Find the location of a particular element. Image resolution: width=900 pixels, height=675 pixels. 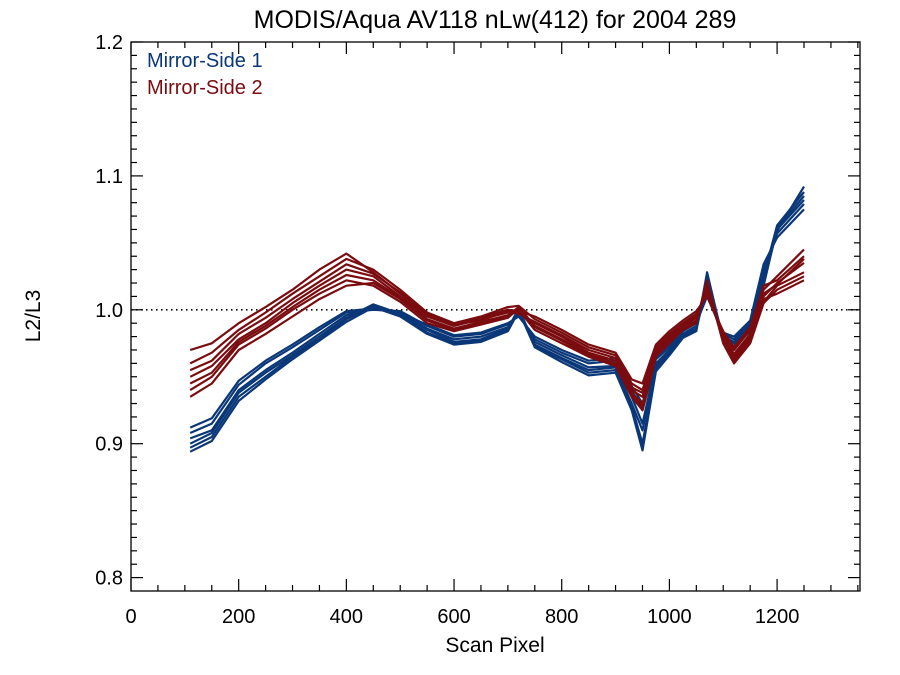

chart-title: MODIS/Aqua AV118 nLw(412) for 2004 289 is located at coordinates (495, 20).